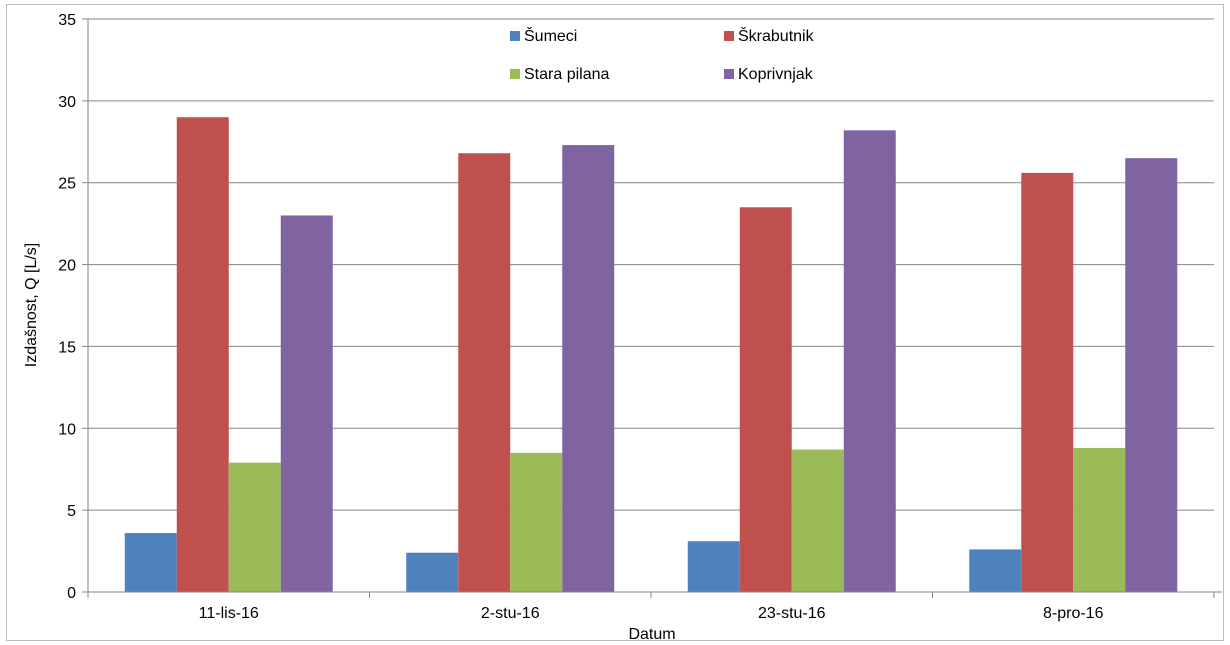 This screenshot has height=645, width=1230. Describe the element at coordinates (67, 102) in the screenshot. I see `y-tick-label: 30` at that location.